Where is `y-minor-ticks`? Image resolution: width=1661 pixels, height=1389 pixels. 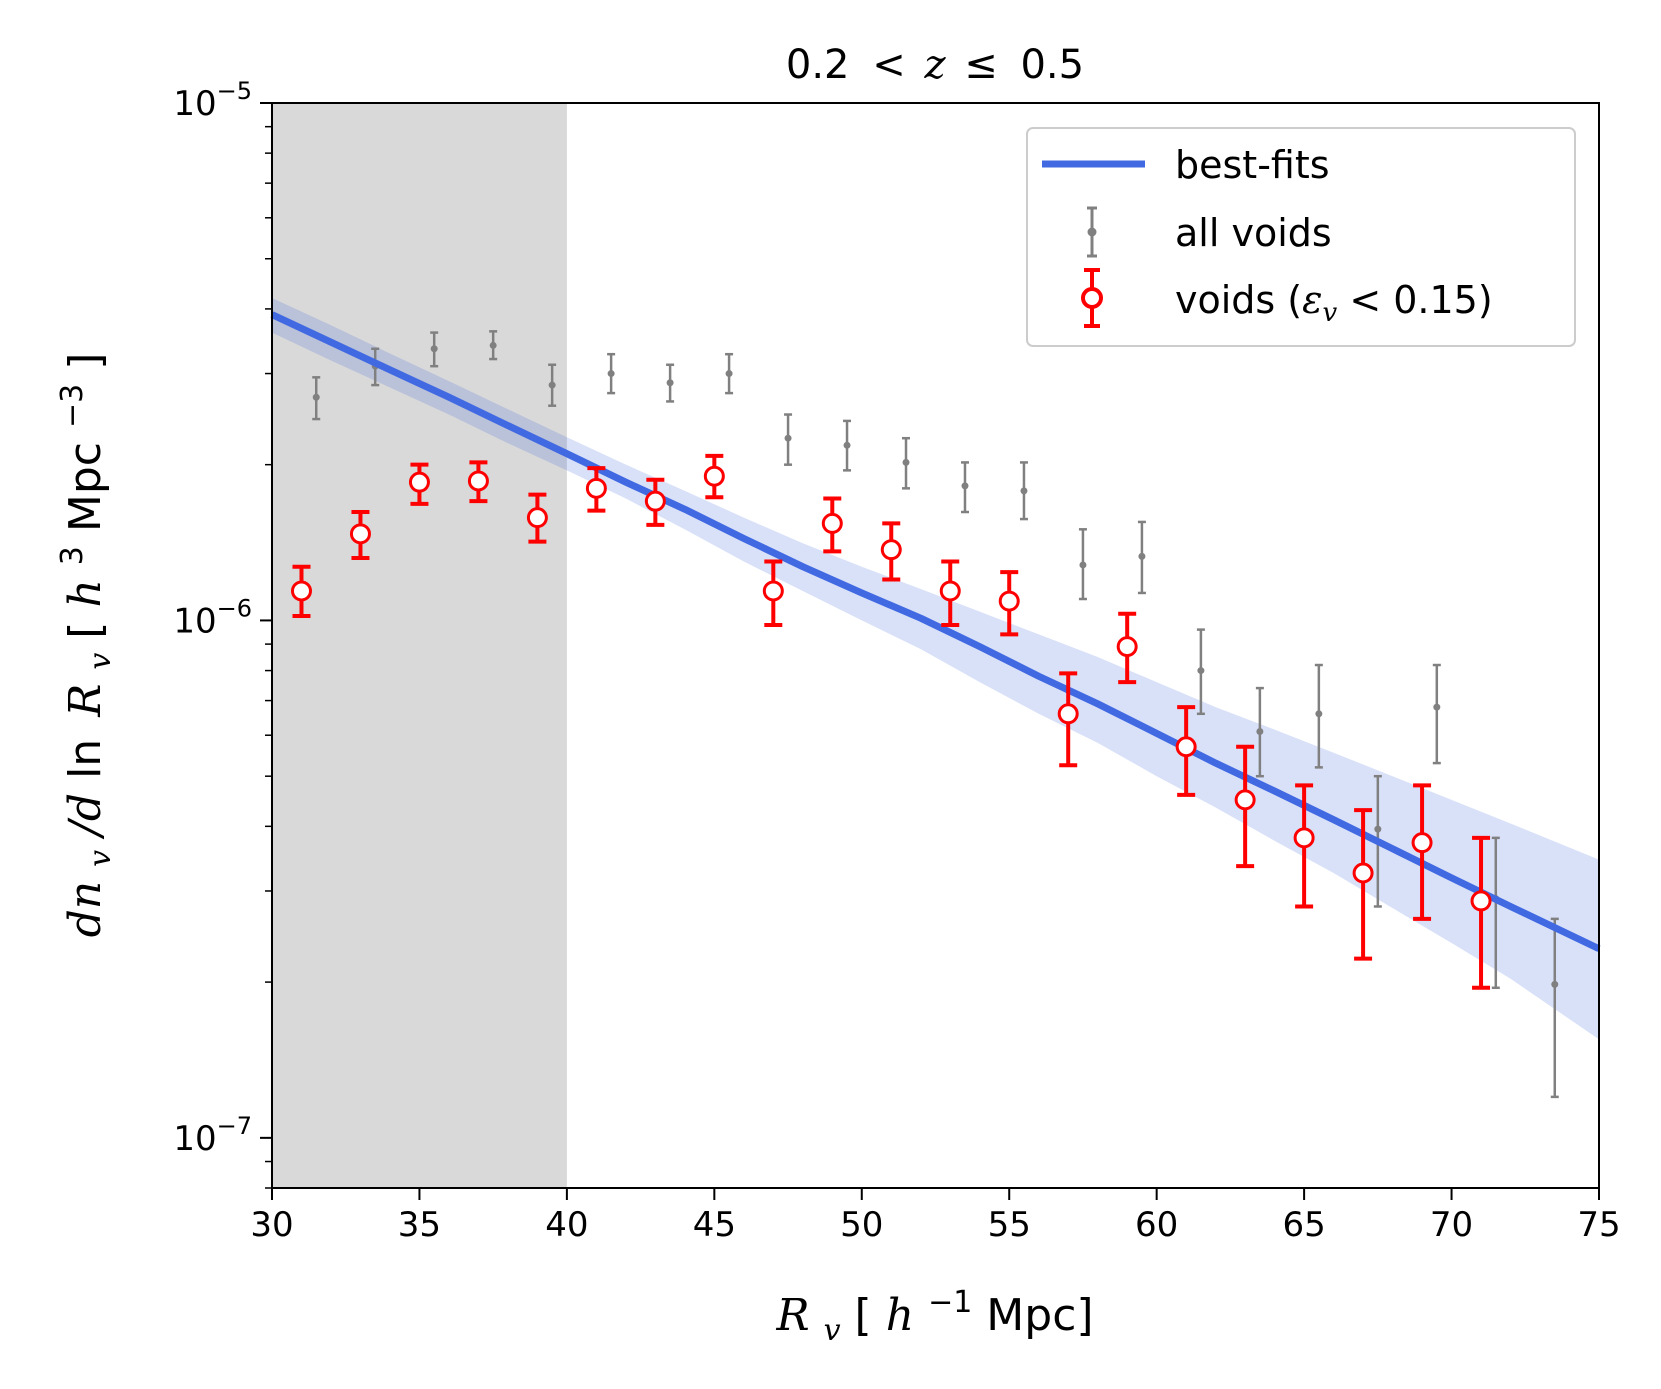
y-minor-ticks is located at coordinates (268, 657).